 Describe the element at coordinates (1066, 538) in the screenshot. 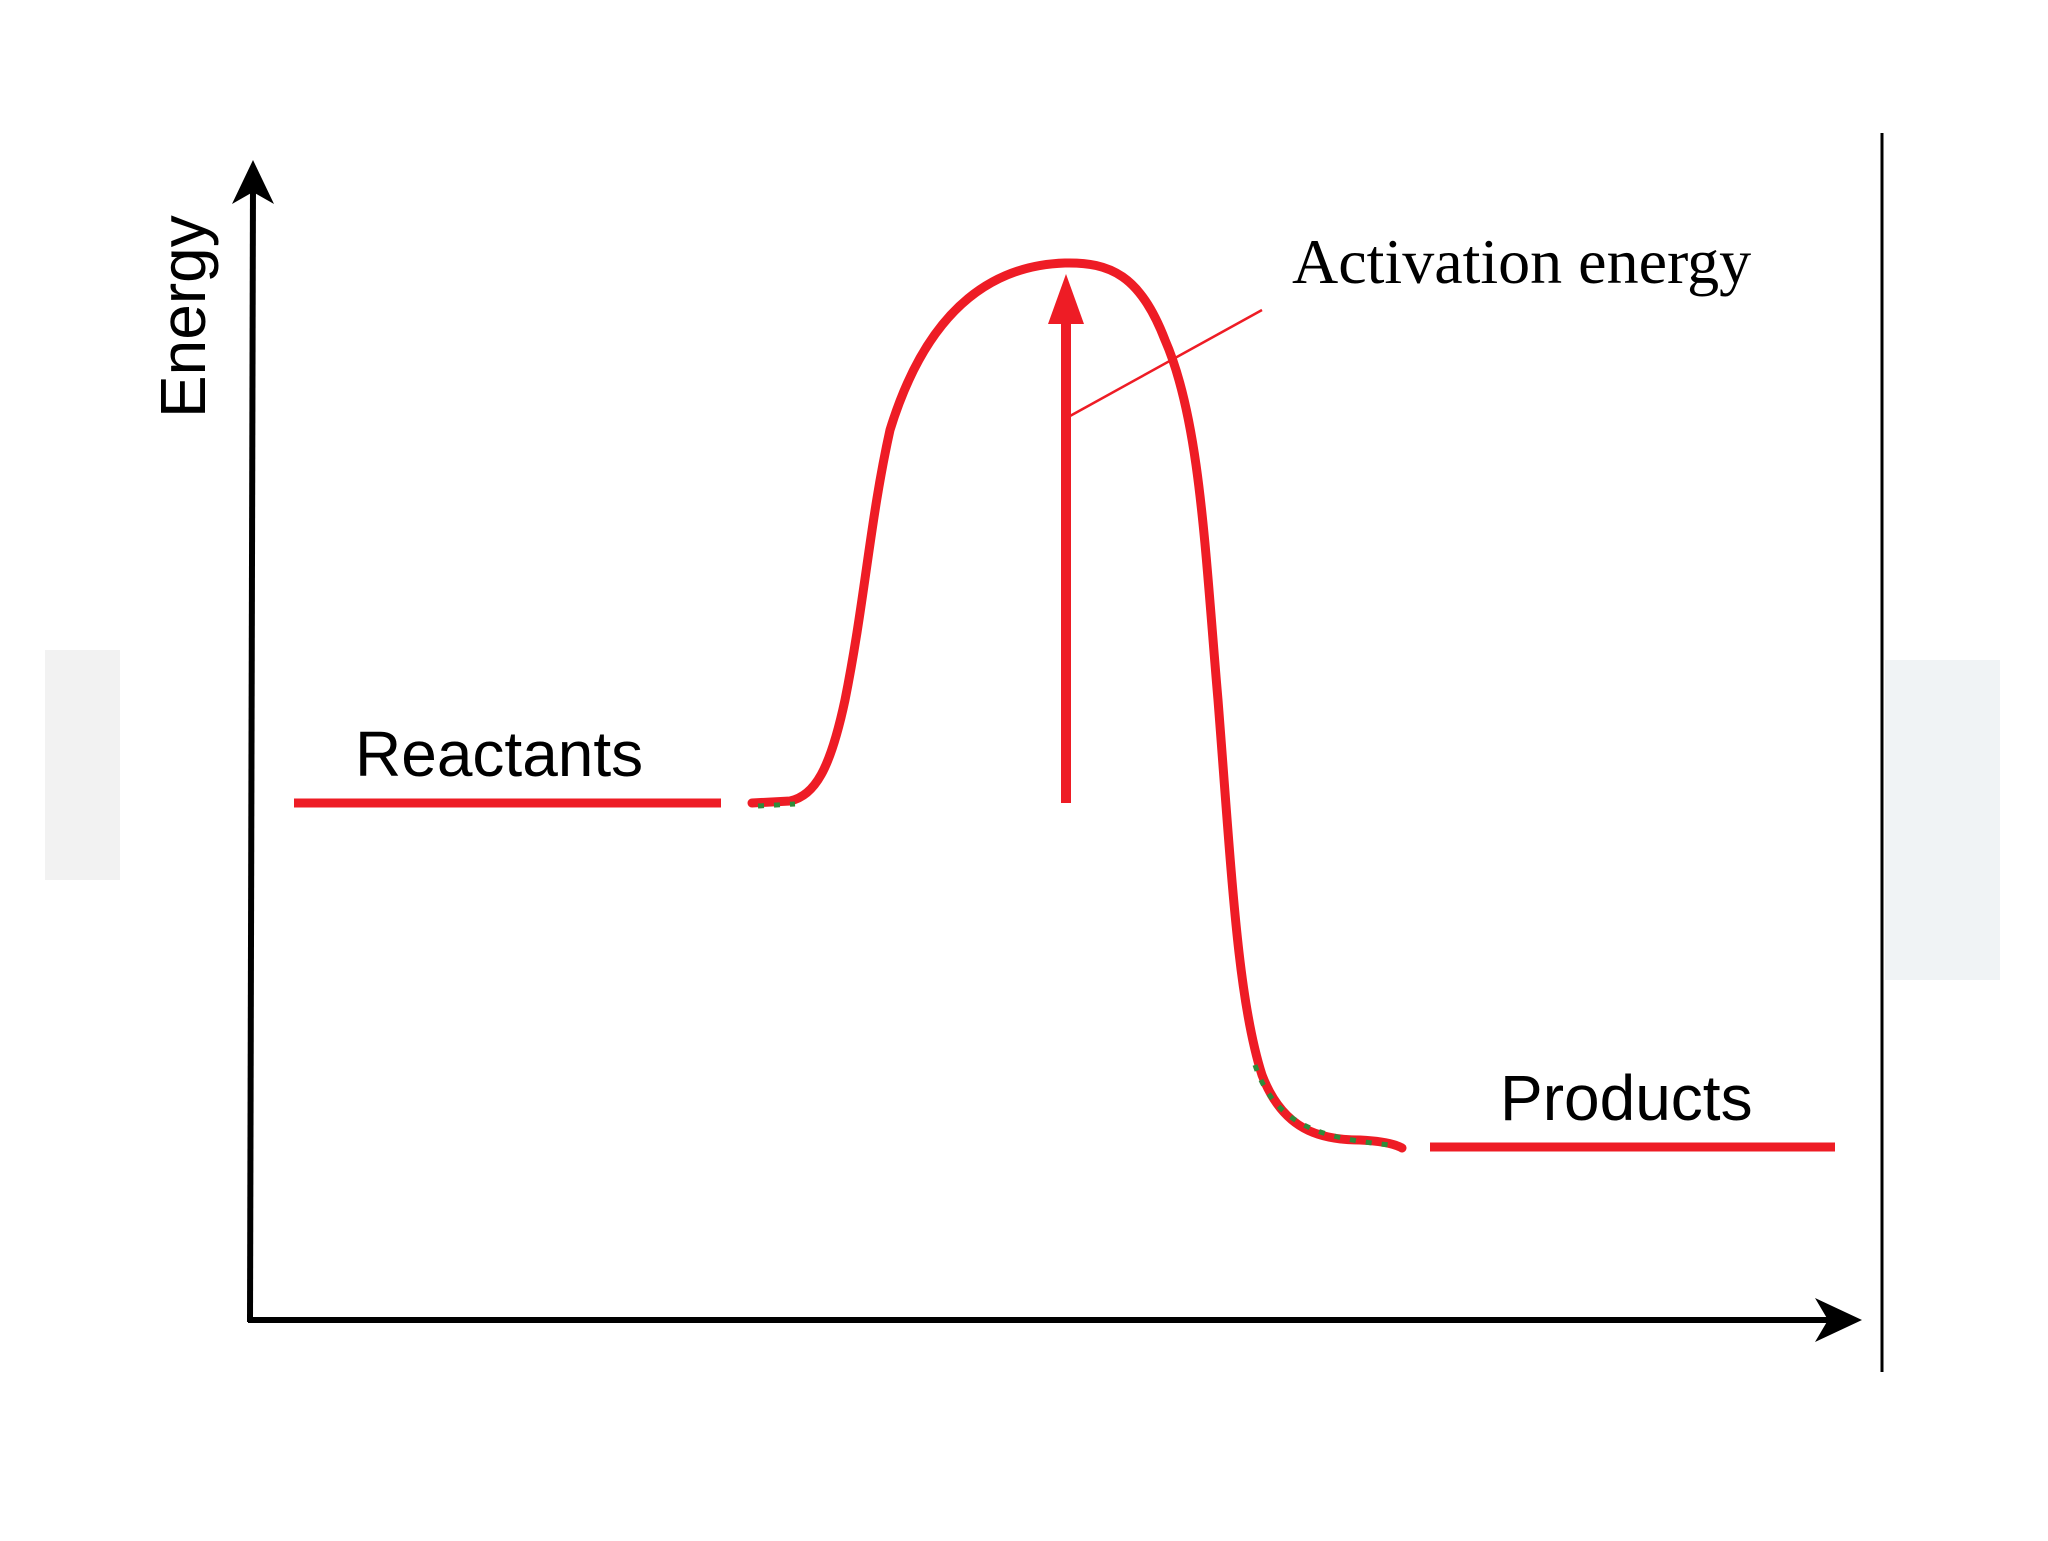

I see `activation-energy-arrow` at that location.